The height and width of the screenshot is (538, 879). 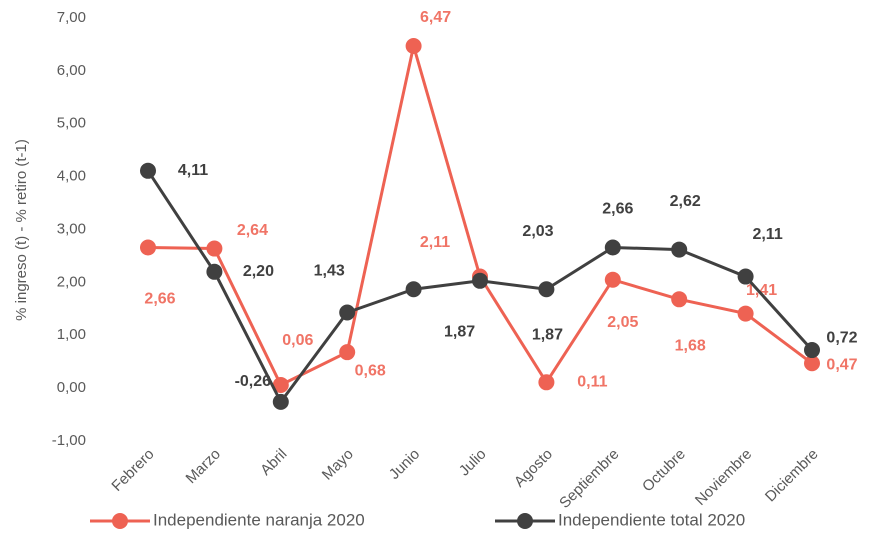 I want to click on y-tick-label: 4,00, so click(x=71, y=176).